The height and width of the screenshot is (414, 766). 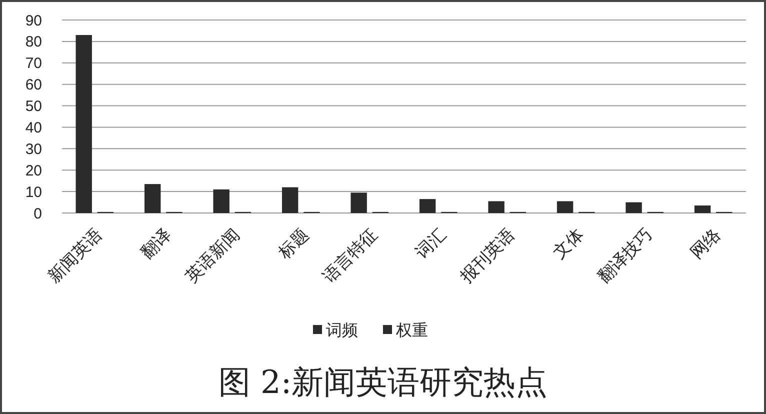 I want to click on x-tick-label: 标题, so click(x=293, y=244).